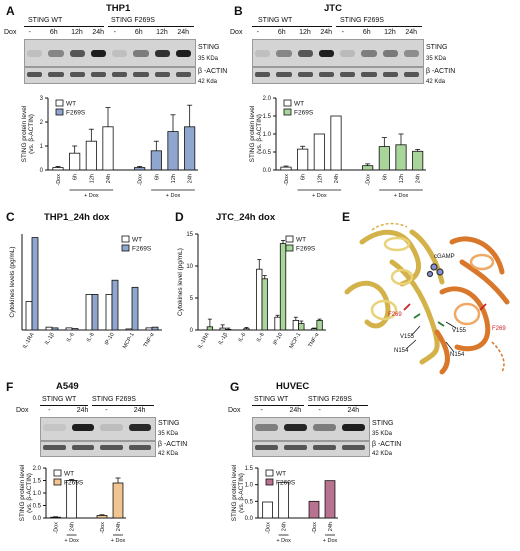  Describe the element at coordinates (337, 34) in the screenshot. I see `lane-labels: - 6h 12h 24h - 6h 12h 24h` at that location.